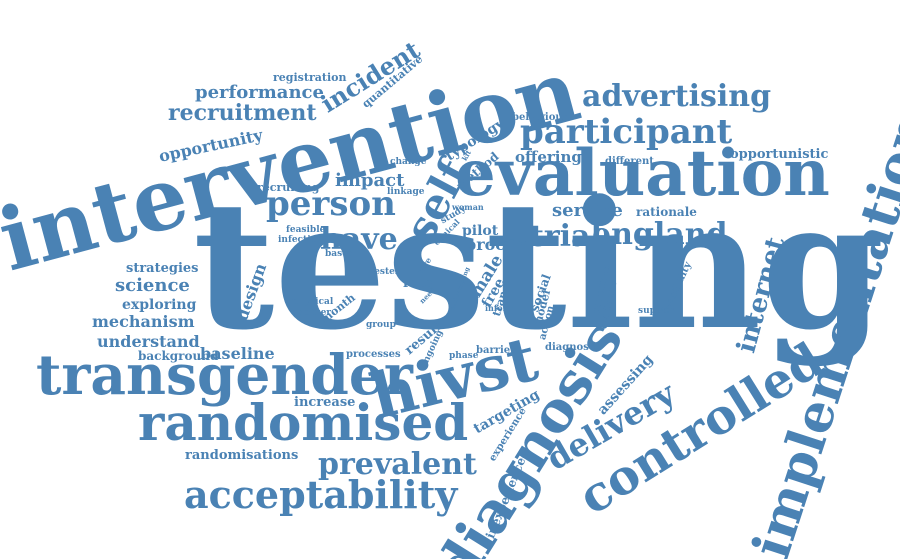  What do you see at coordinates (566, 237) in the screenshot?
I see `word-trial: trial` at bounding box center [566, 237].